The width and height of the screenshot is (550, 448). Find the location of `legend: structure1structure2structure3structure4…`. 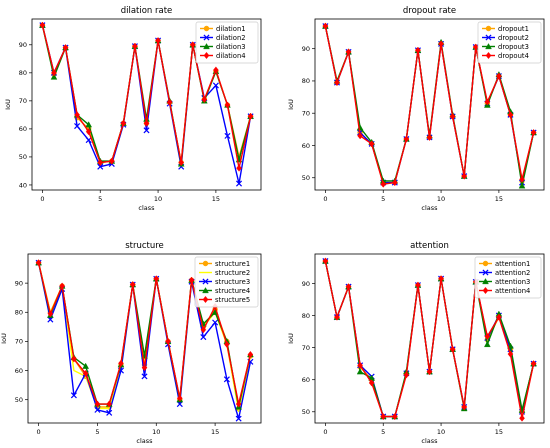

legend: structure1structure2structure3structure4… is located at coordinates (226, 282).